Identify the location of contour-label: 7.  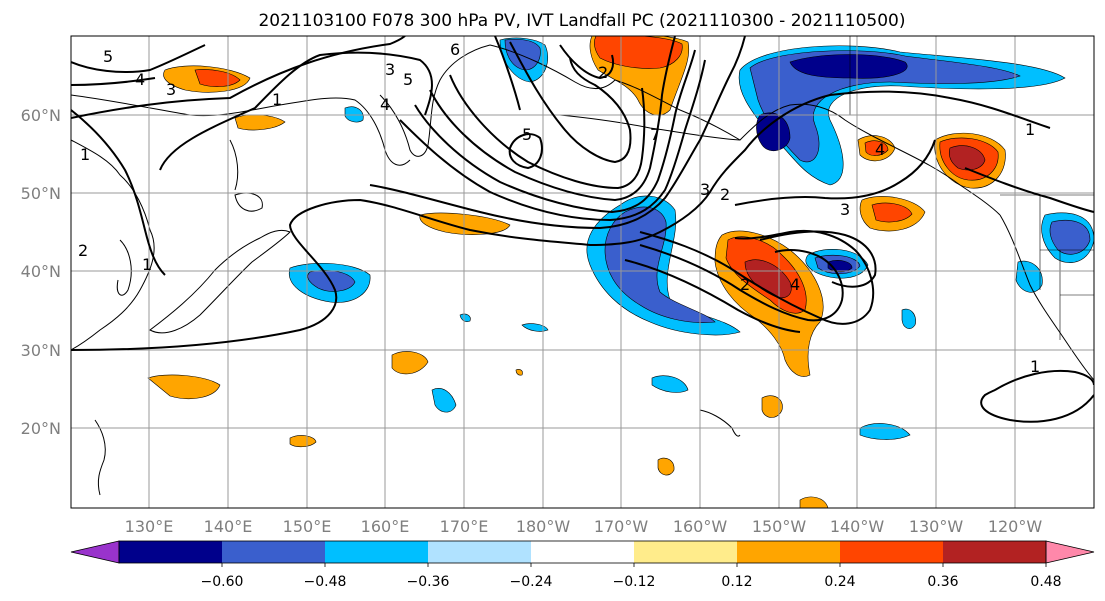
(655, 134).